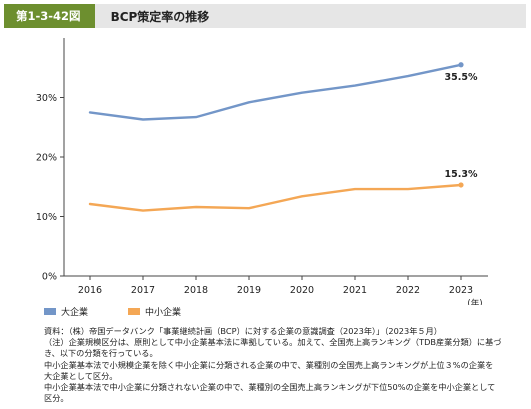 The width and height of the screenshot is (531, 409). I want to click on x-tick-label: 2018, so click(196, 290).